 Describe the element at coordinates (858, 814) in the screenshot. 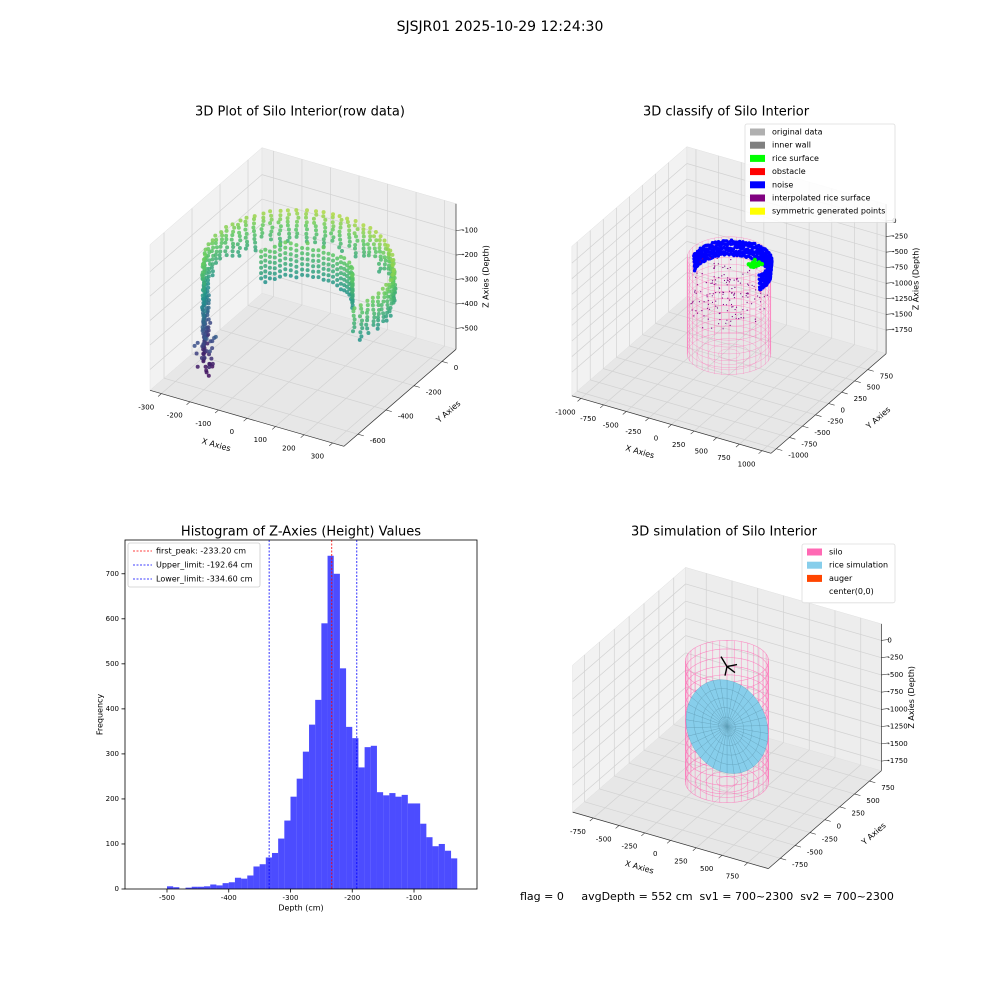

I see `y-tick-label: 250` at that location.